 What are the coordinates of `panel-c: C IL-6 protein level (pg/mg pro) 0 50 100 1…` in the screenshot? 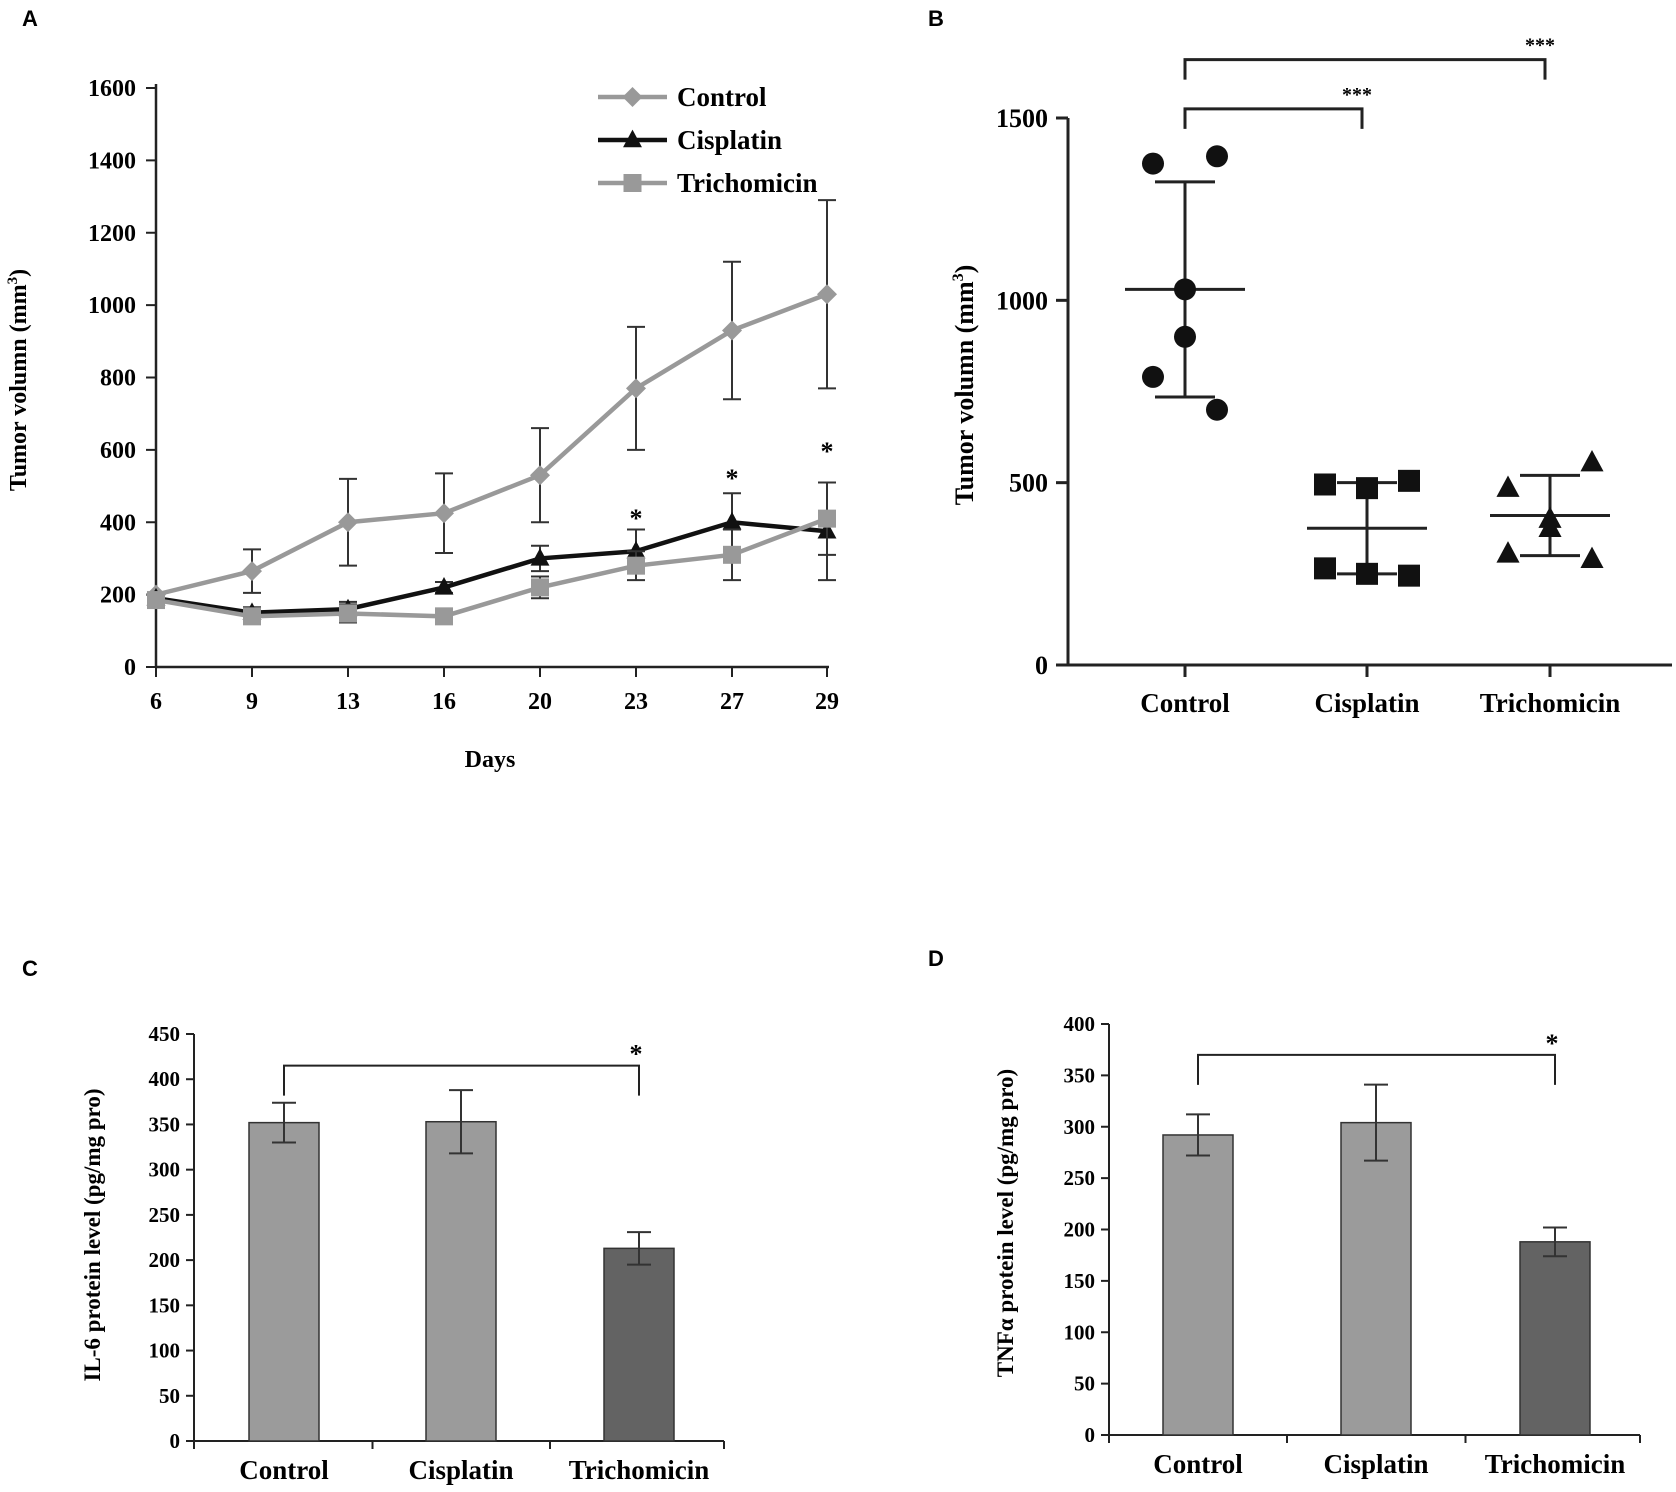 It's located at (373, 1220).